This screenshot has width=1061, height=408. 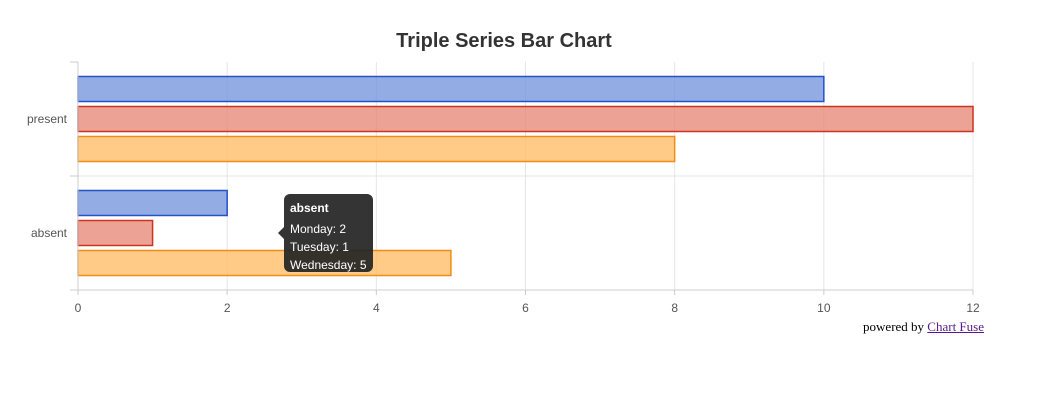 What do you see at coordinates (227, 308) in the screenshot?
I see `x-tick-label-2: 2` at bounding box center [227, 308].